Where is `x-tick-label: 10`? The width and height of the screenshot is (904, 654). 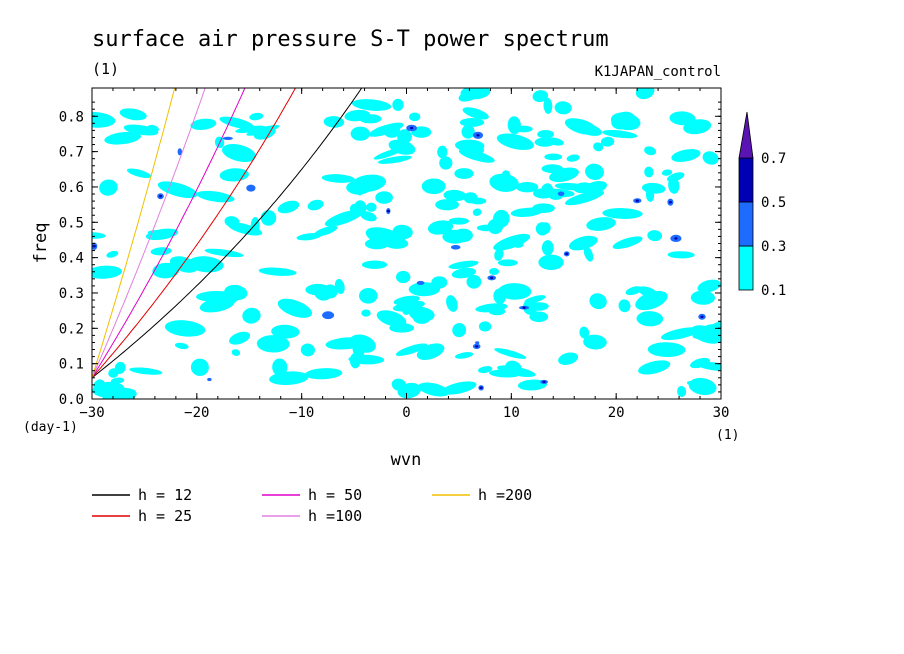 x-tick-label: 10 is located at coordinates (511, 413).